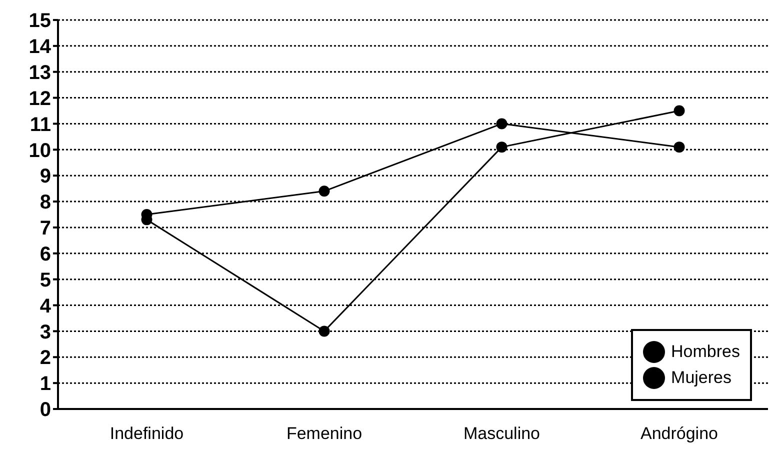  What do you see at coordinates (39, 151) in the screenshot?
I see `y-tick-label: 10` at bounding box center [39, 151].